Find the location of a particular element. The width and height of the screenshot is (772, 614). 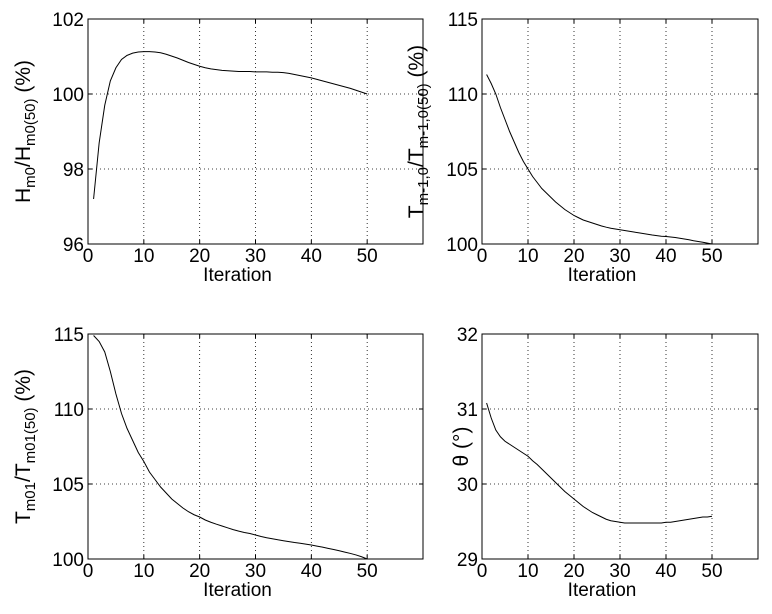

y-axis-title-subscript: m0 is located at coordinates (30, 177).